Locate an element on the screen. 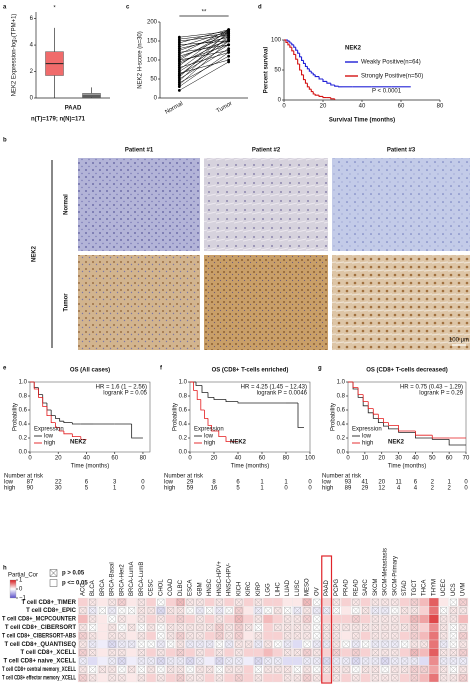 The height and width of the screenshot is (685, 472). column-label: LUAD is located at coordinates (288, 587).